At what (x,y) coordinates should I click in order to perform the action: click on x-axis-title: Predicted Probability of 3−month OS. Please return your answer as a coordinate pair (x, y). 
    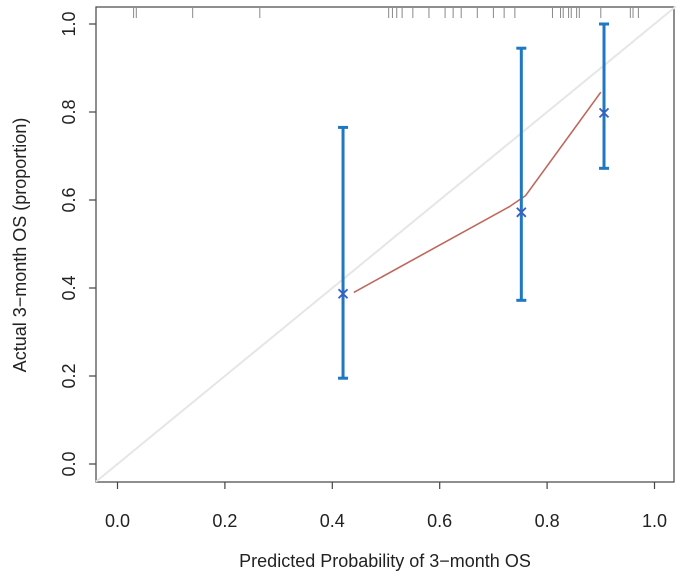
    Looking at the image, I should click on (385, 561).